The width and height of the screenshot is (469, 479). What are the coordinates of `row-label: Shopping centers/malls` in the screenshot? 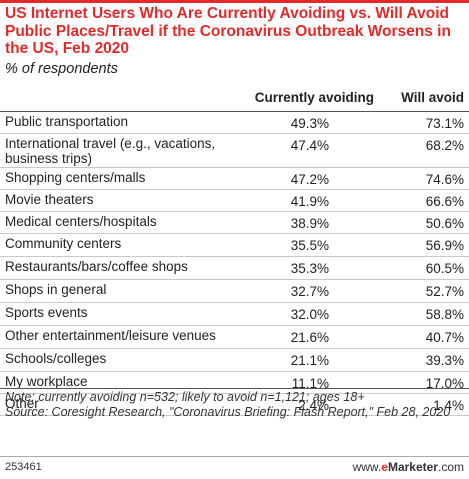 It's located at (75, 177).